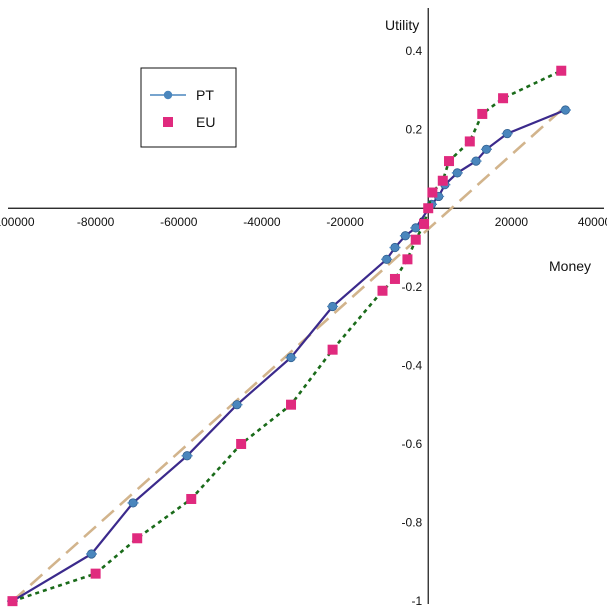 The height and width of the screenshot is (609, 607). I want to click on x-tick-label: -60000, so click(179, 222).